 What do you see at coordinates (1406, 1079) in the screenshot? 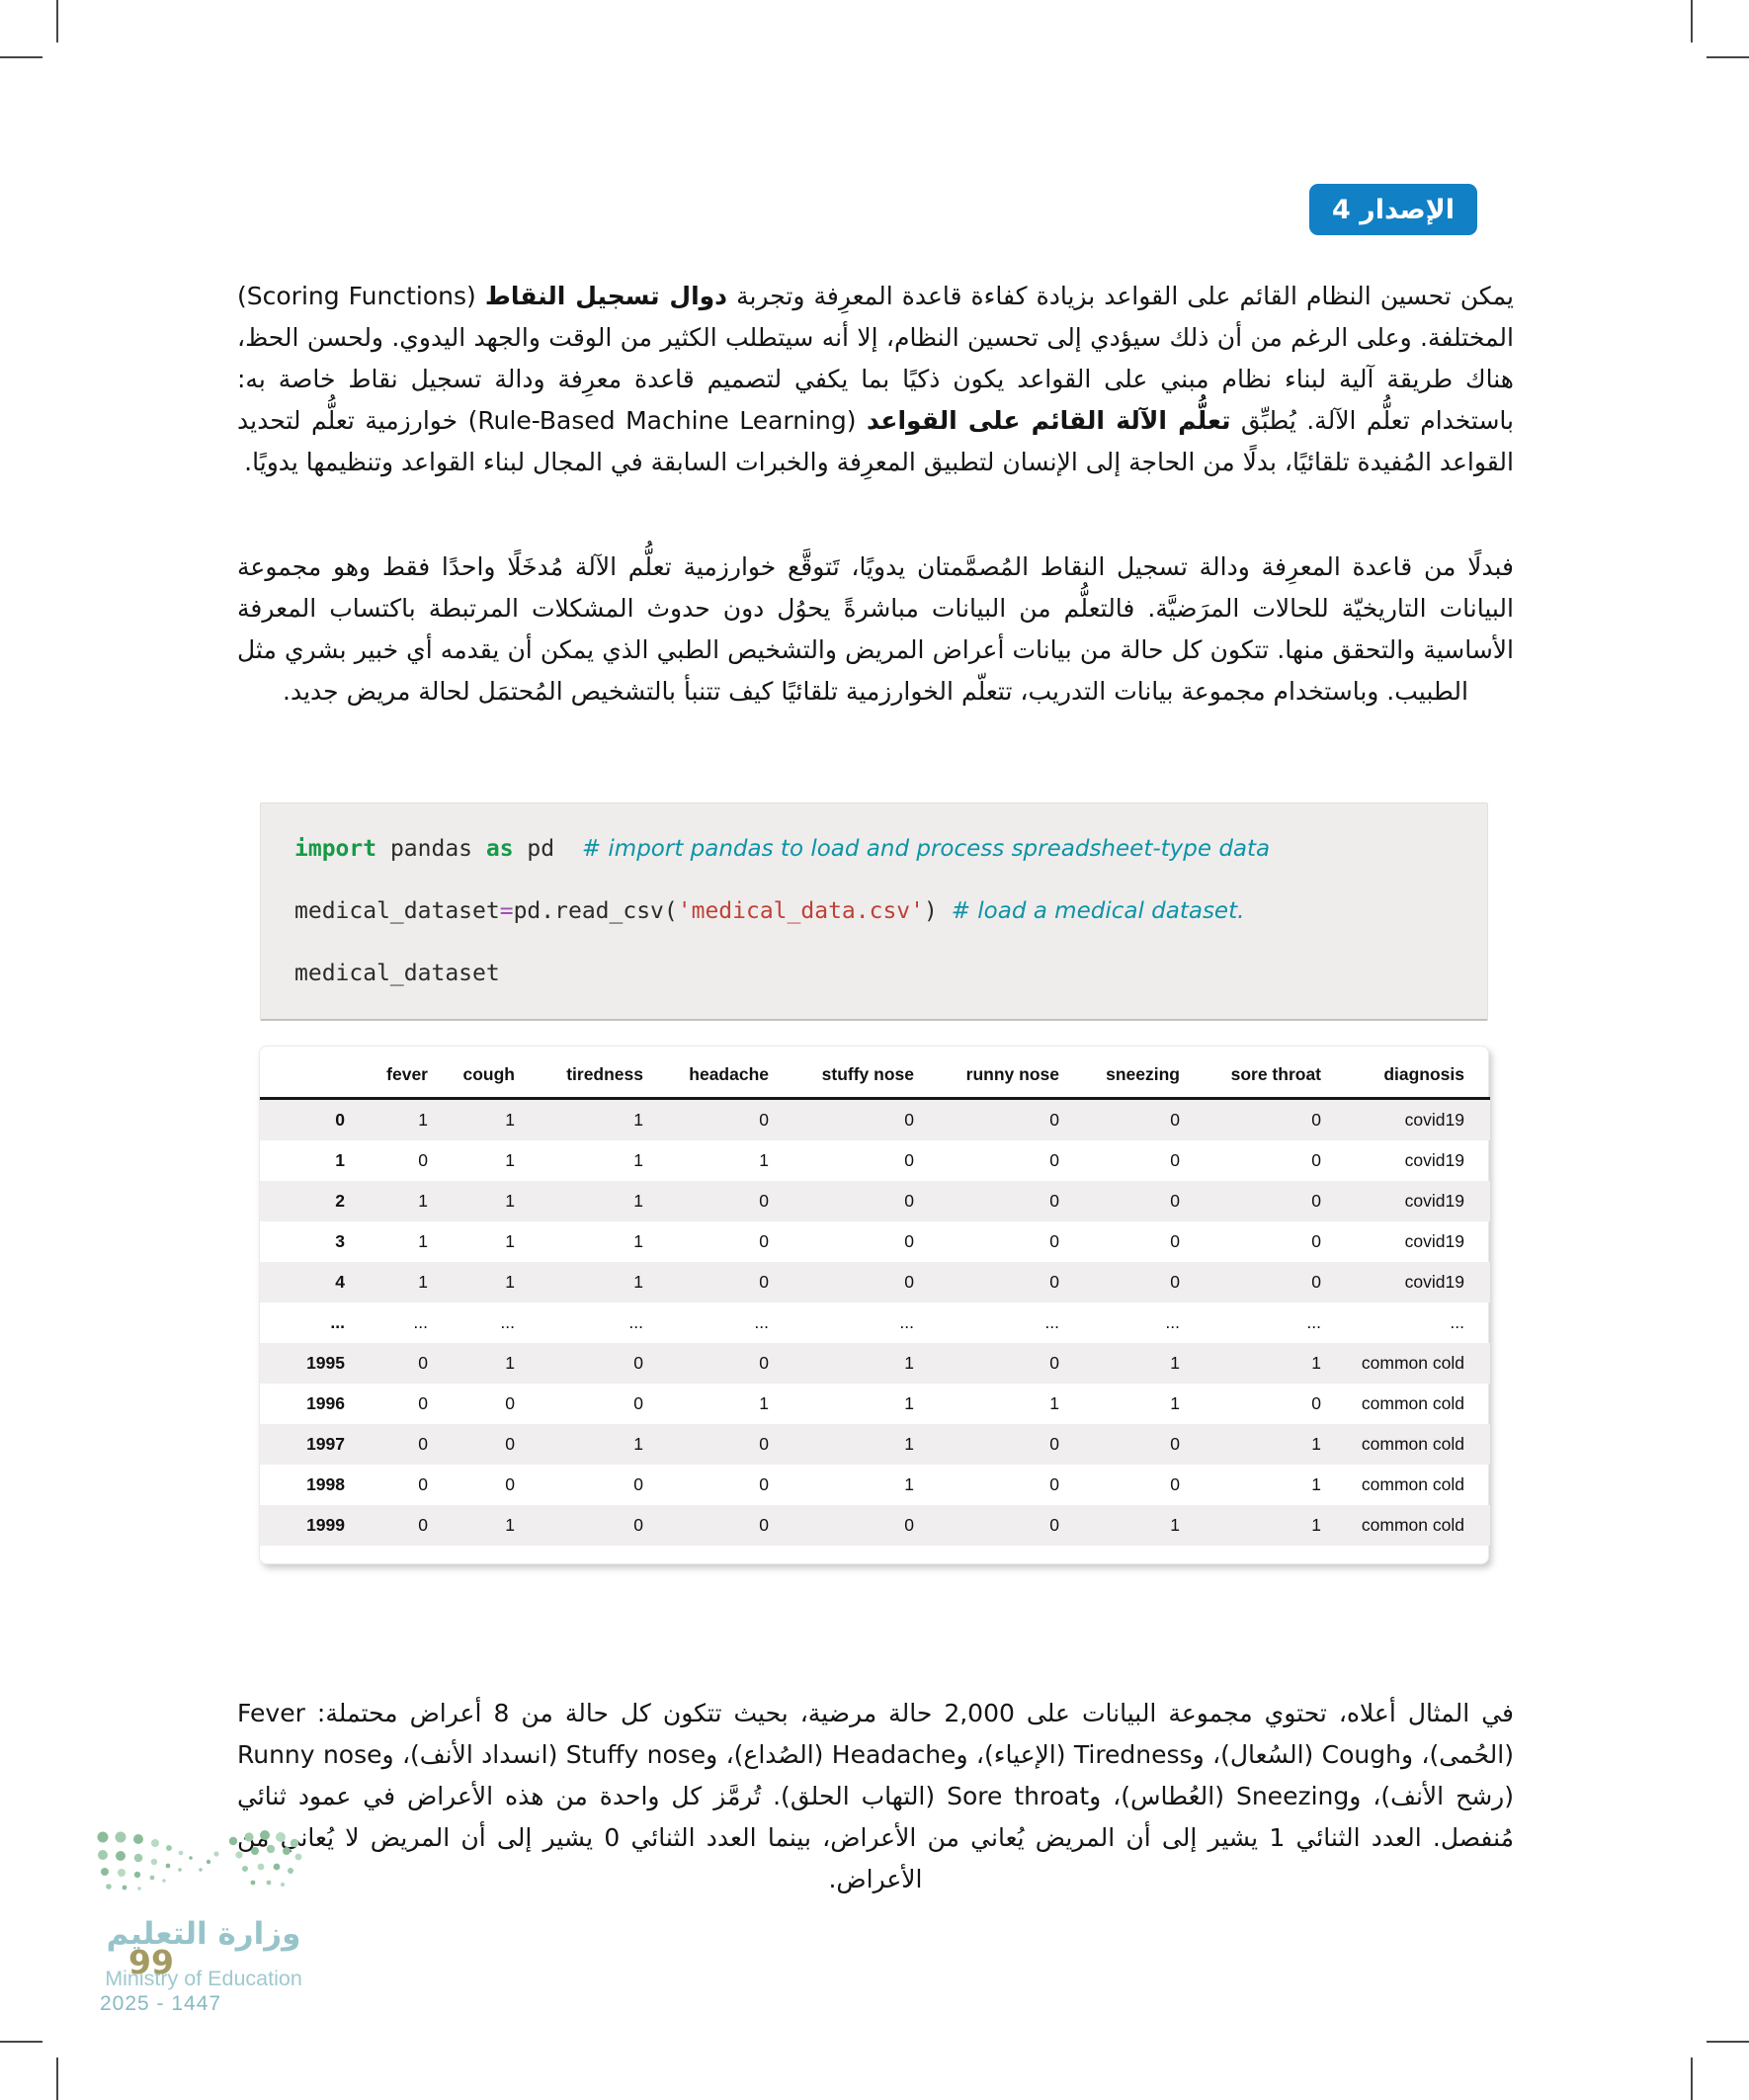
I see `column-header: diagnosis` at bounding box center [1406, 1079].